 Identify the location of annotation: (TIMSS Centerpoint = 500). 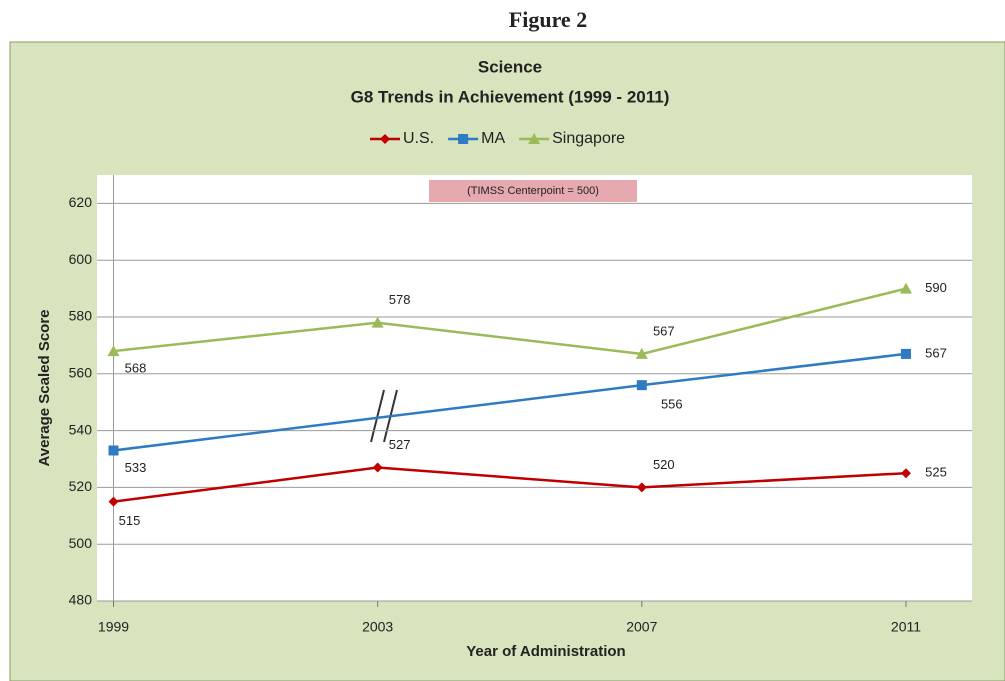
(533, 191).